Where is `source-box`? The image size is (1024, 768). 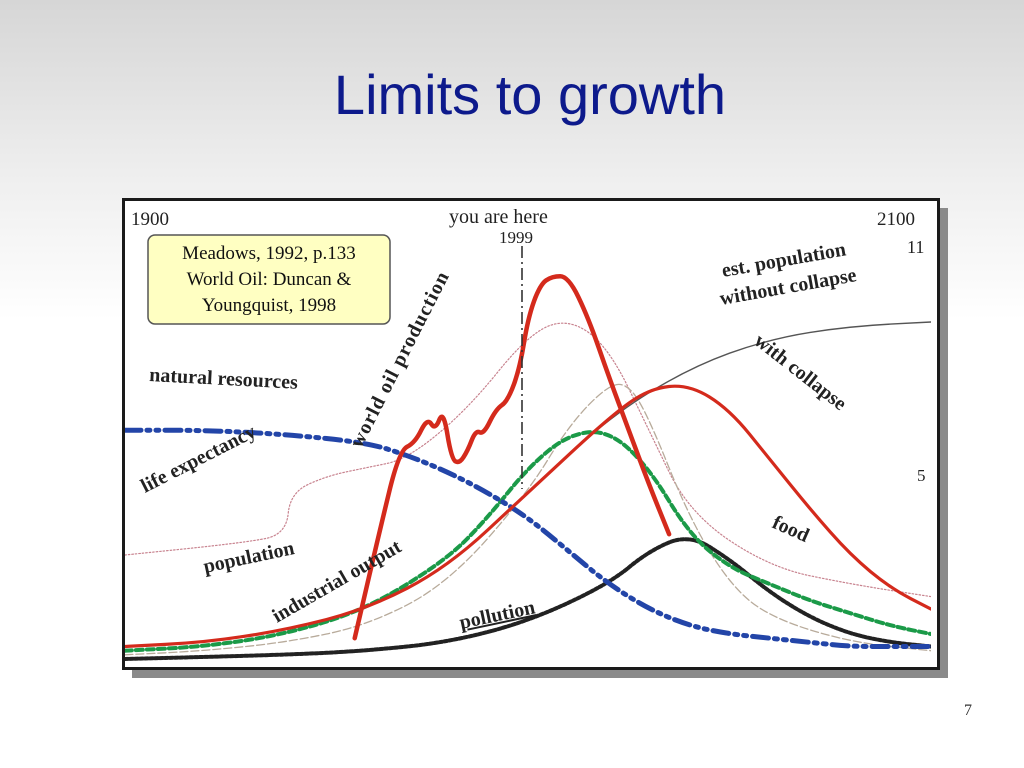
source-box is located at coordinates (269, 279).